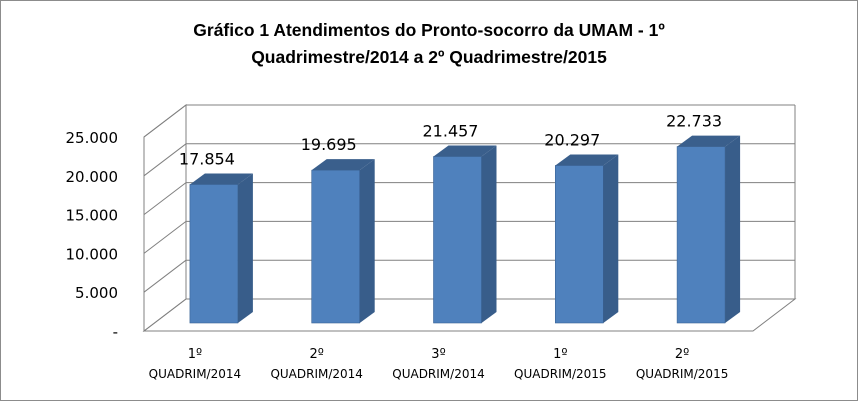 The height and width of the screenshot is (401, 858). What do you see at coordinates (694, 121) in the screenshot?
I see `data-label: 22.733` at bounding box center [694, 121].